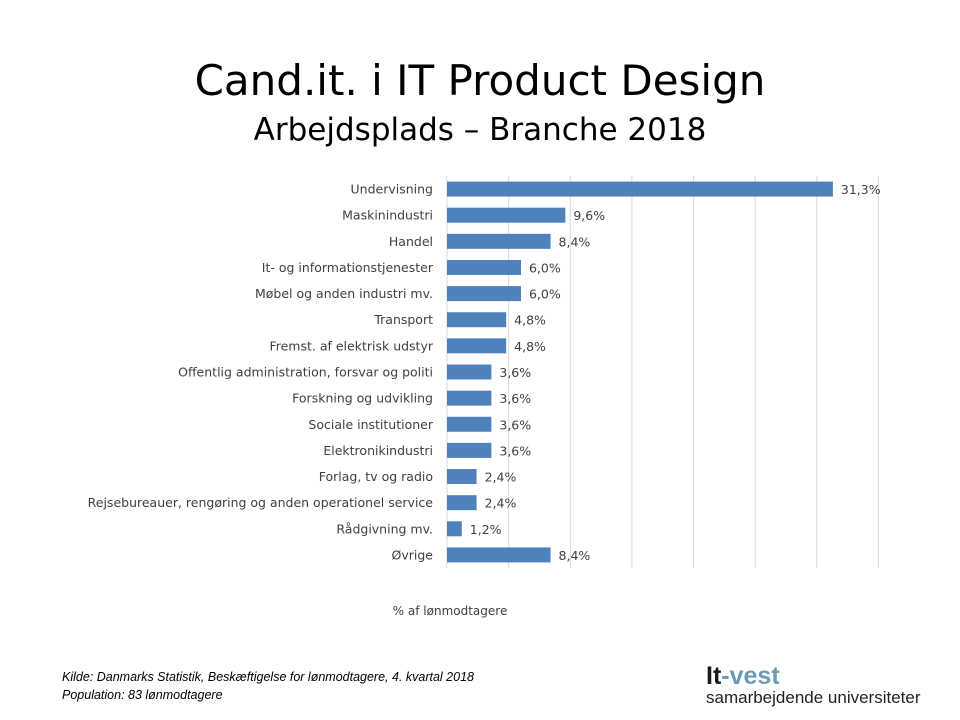 Image resolution: width=960 pixels, height=720 pixels. Describe the element at coordinates (142, 695) in the screenshot. I see `population-note: Population: 83 lønmodtagere` at that location.